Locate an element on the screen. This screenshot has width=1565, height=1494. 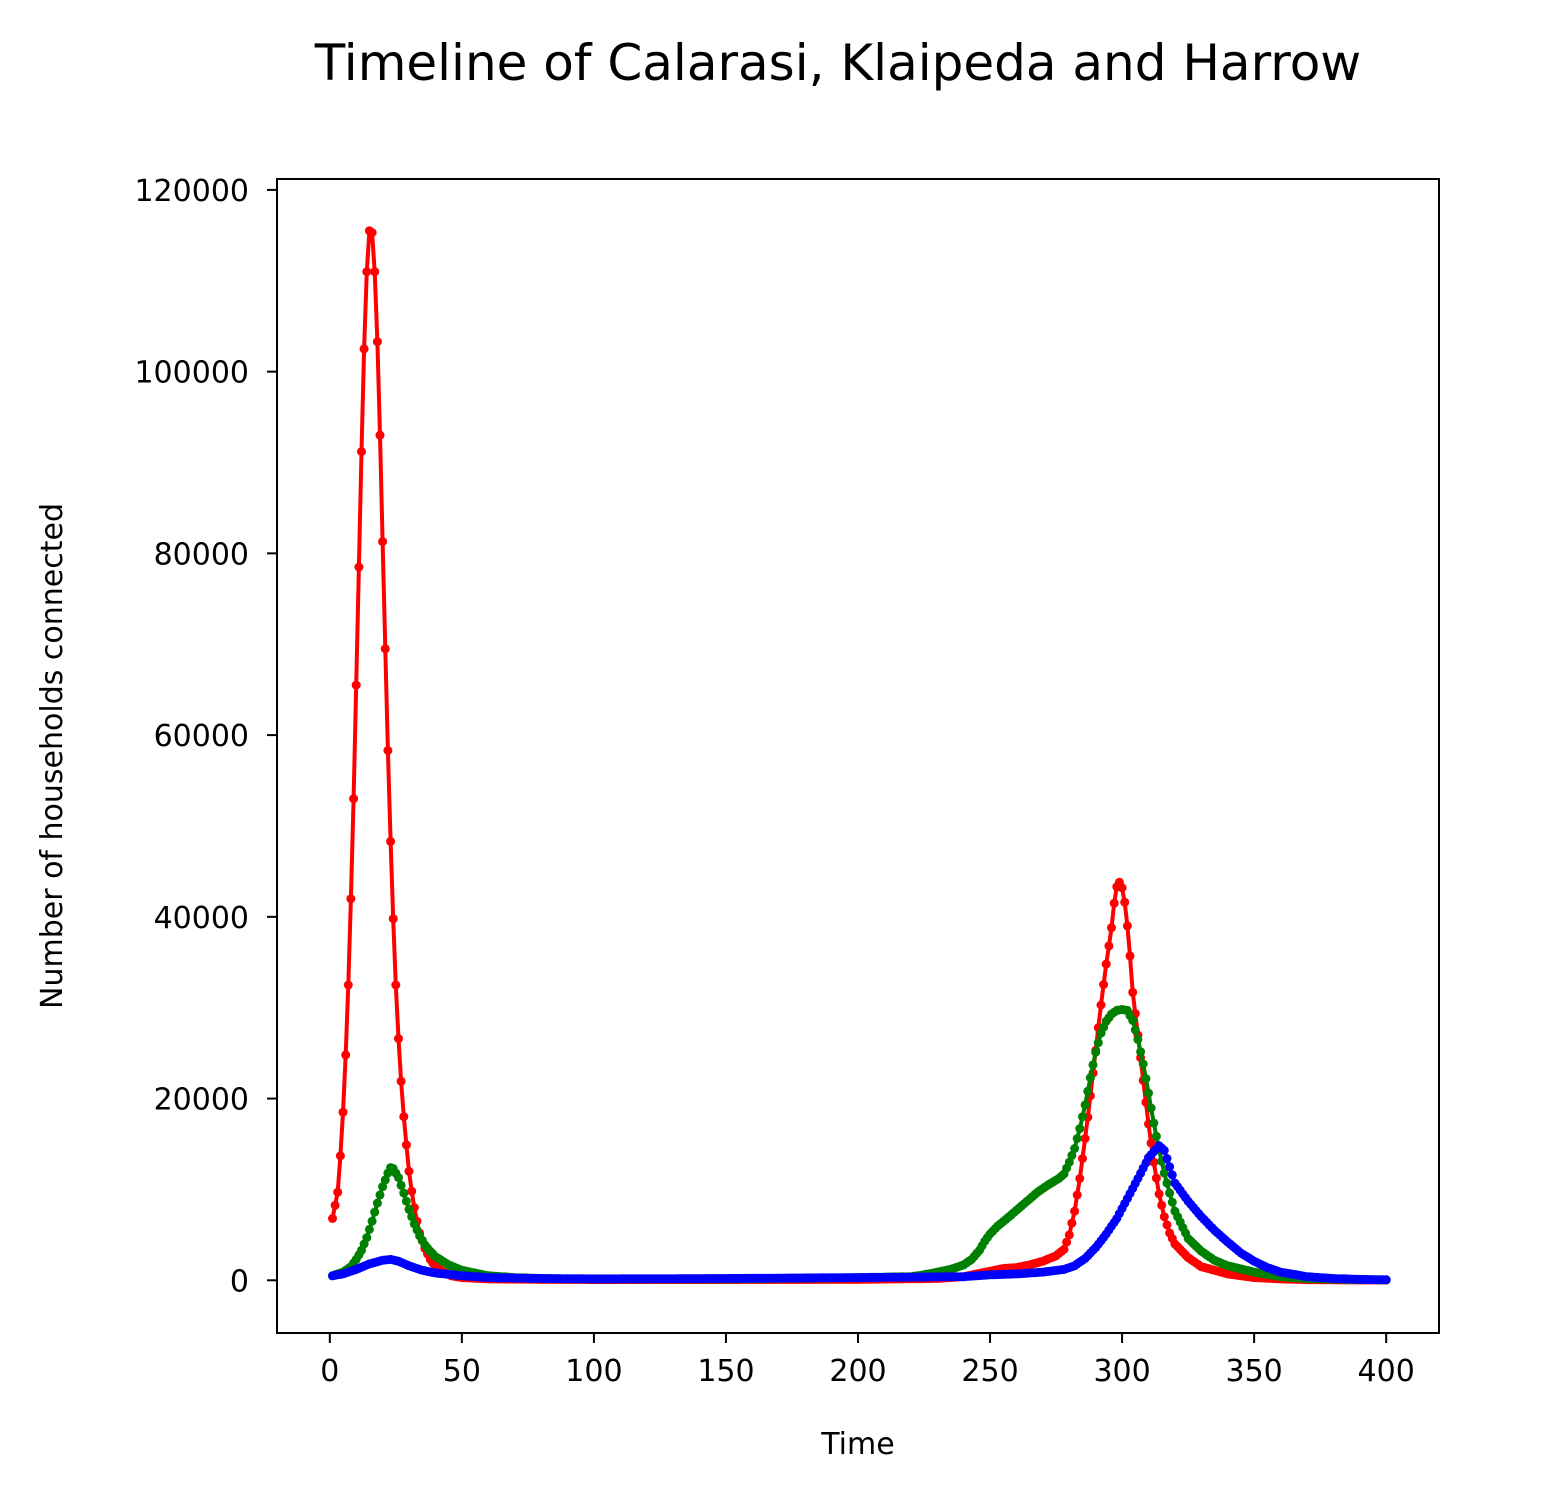
y-tick-label: 20000 is located at coordinates (201, 1100).